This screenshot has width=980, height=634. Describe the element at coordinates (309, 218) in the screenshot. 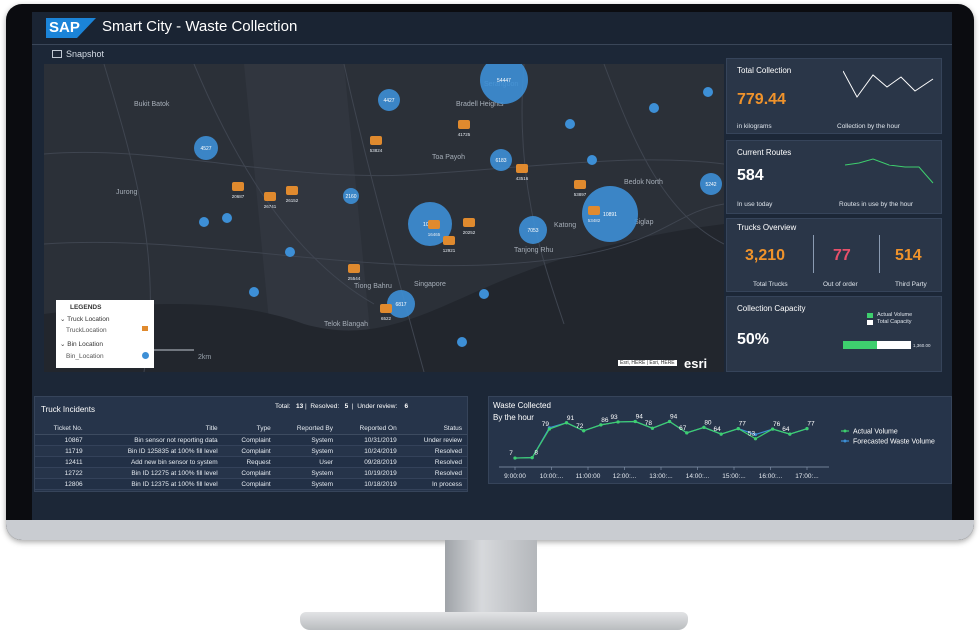

I see `map-glare` at that location.